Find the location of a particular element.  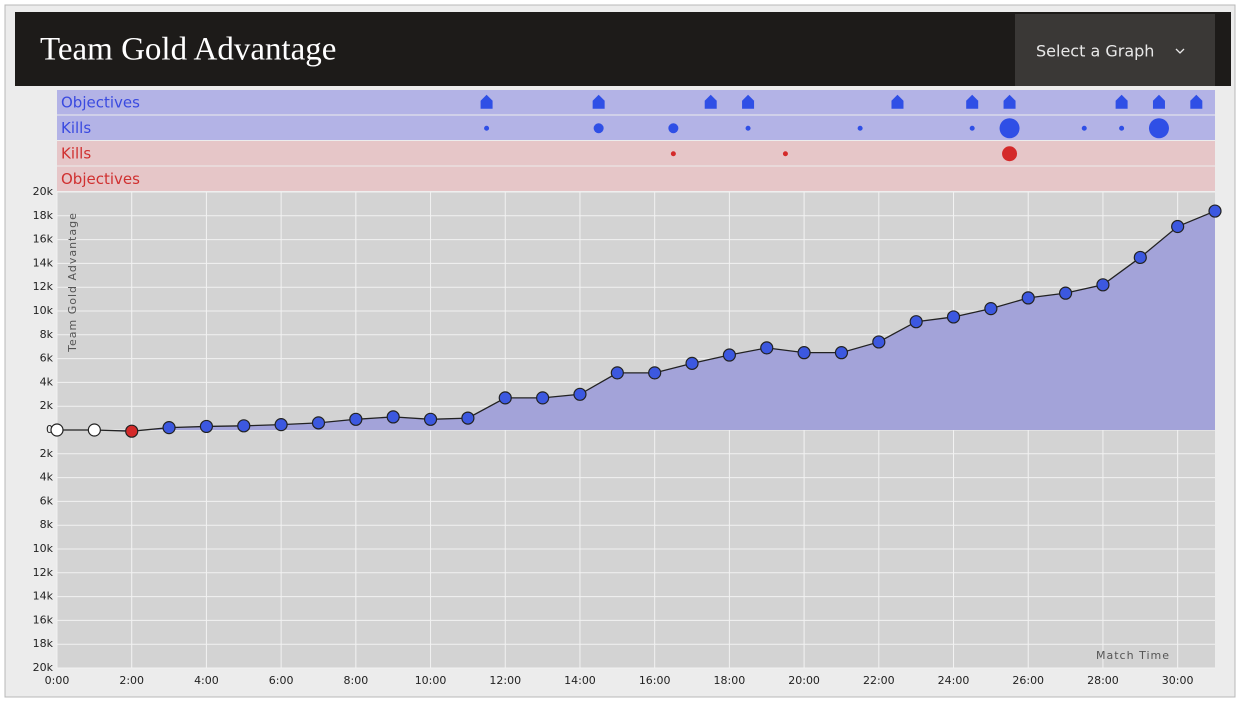

graph-select is located at coordinates (1115, 50).